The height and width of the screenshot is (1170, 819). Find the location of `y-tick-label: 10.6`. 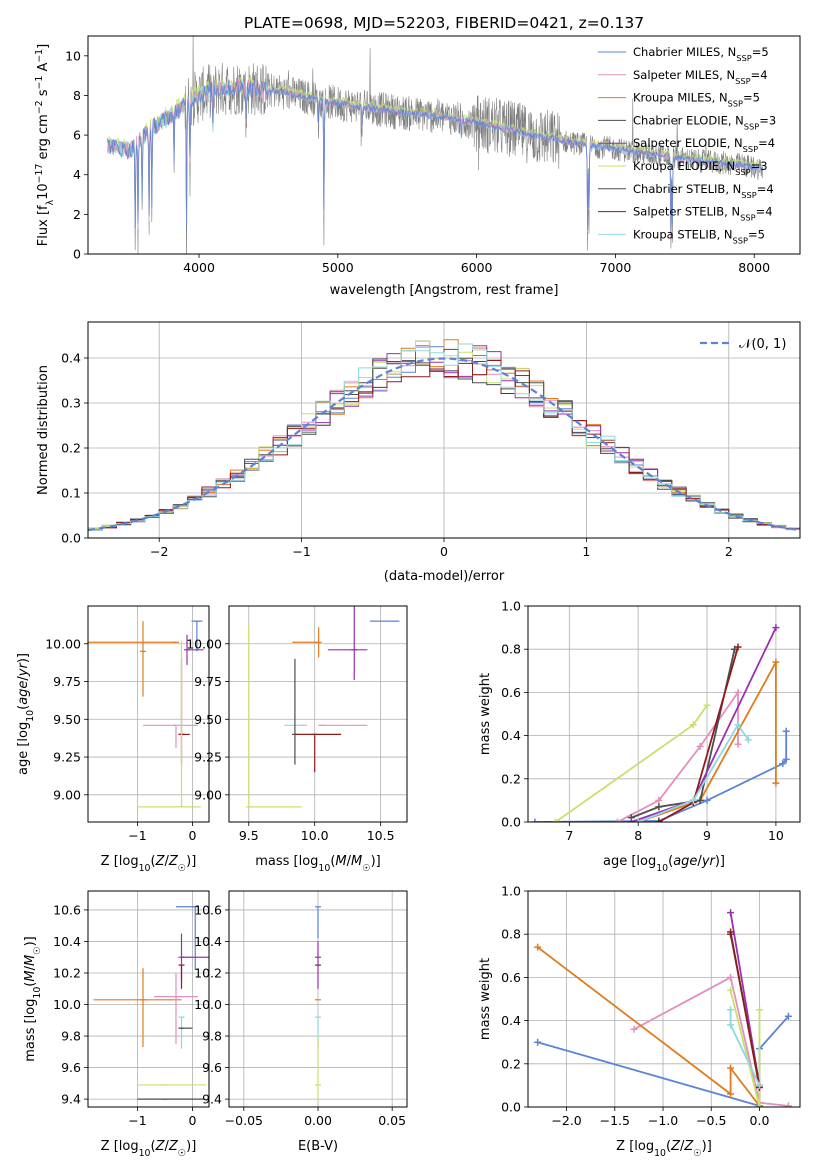

y-tick-label: 10.6 is located at coordinates (67, 909).